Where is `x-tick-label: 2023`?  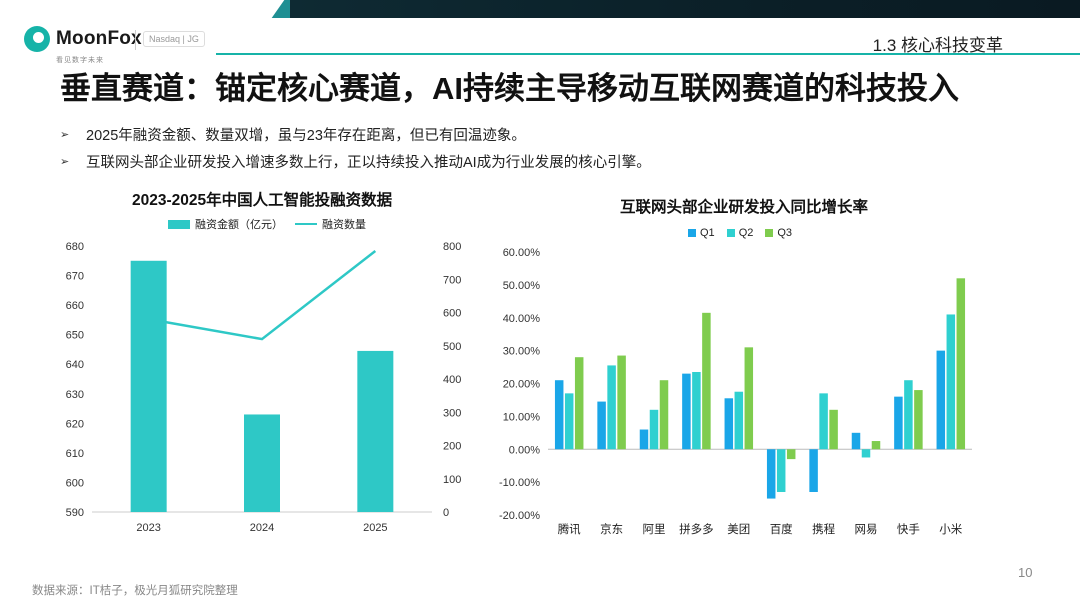
x-tick-label: 2023 is located at coordinates (148, 528).